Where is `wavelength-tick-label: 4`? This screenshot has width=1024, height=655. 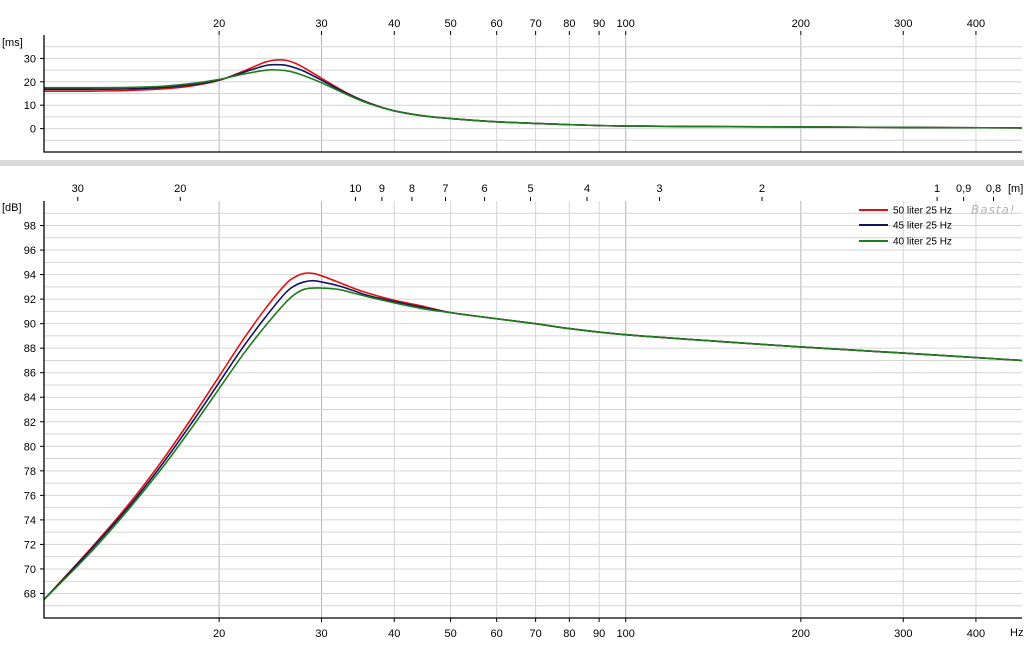 wavelength-tick-label: 4 is located at coordinates (587, 189).